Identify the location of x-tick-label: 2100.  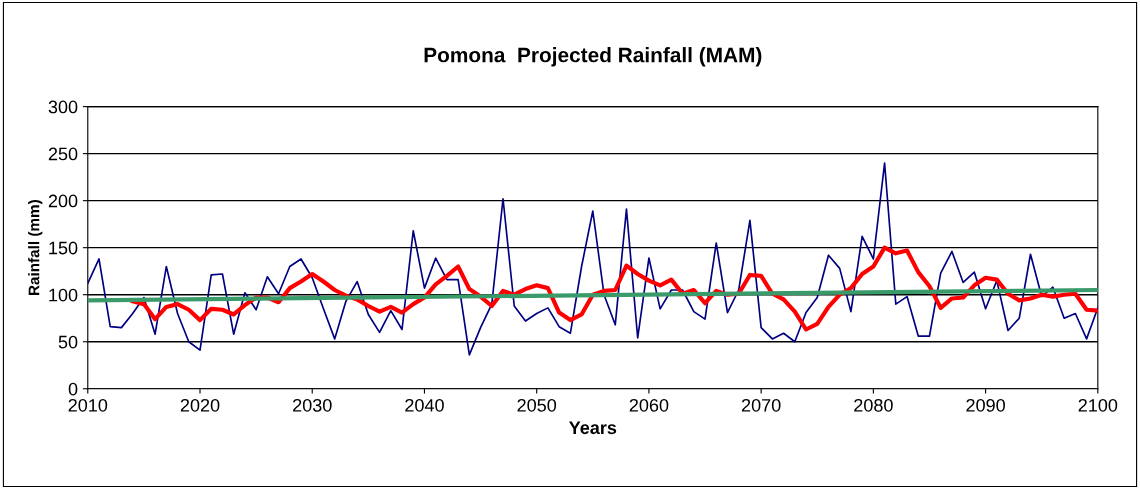
(1098, 405).